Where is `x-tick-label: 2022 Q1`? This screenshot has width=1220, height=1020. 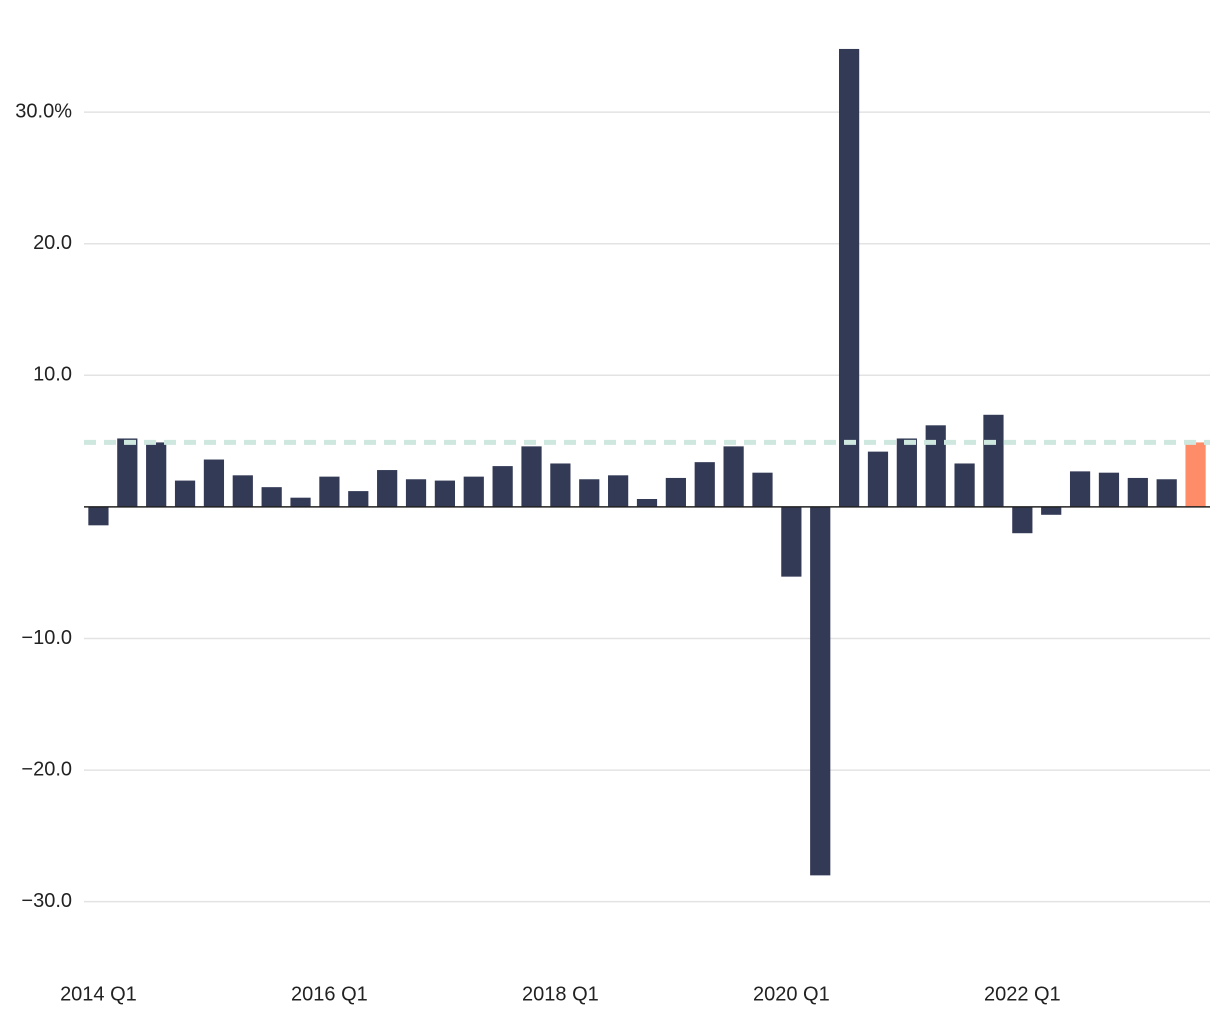 x-tick-label: 2022 Q1 is located at coordinates (1022, 994).